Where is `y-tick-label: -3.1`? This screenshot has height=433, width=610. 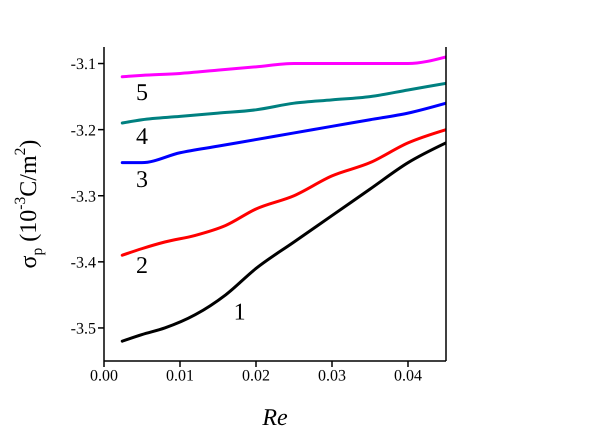 y-tick-label: -3.1 is located at coordinates (83, 65).